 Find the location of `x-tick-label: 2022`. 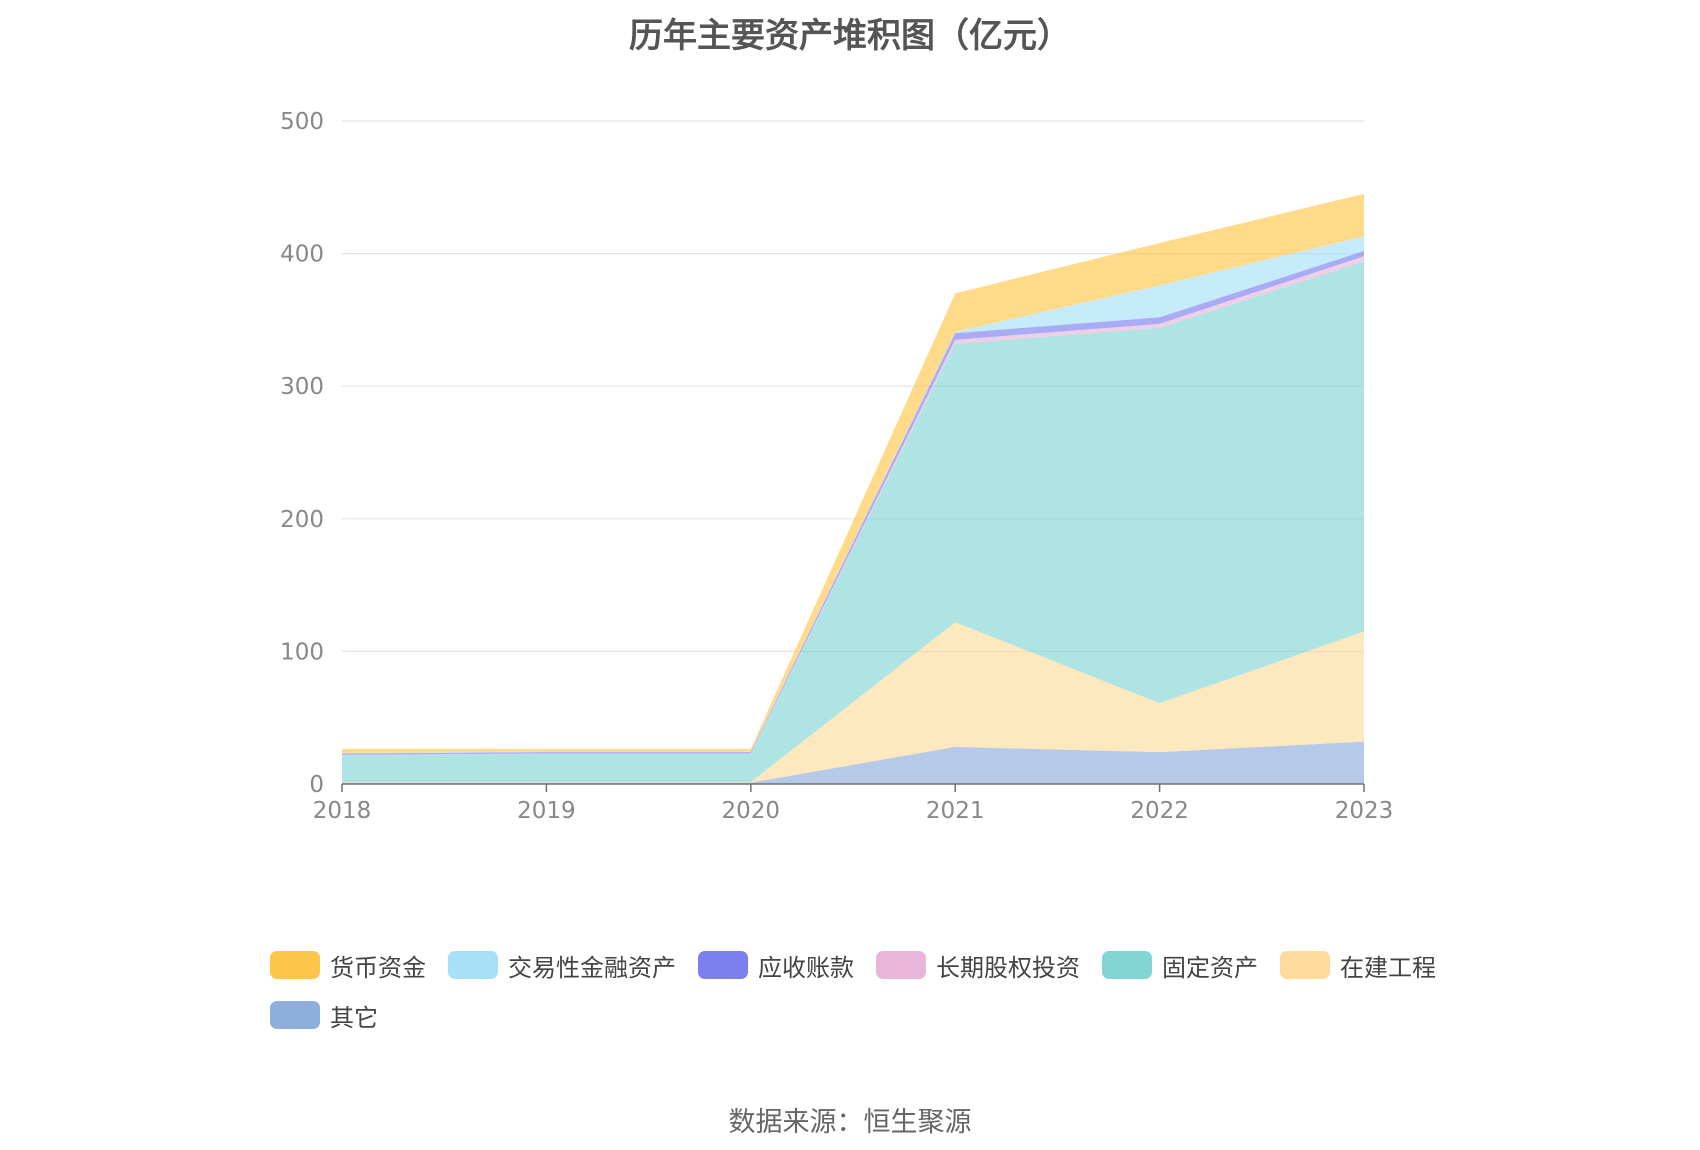

x-tick-label: 2022 is located at coordinates (1159, 811).